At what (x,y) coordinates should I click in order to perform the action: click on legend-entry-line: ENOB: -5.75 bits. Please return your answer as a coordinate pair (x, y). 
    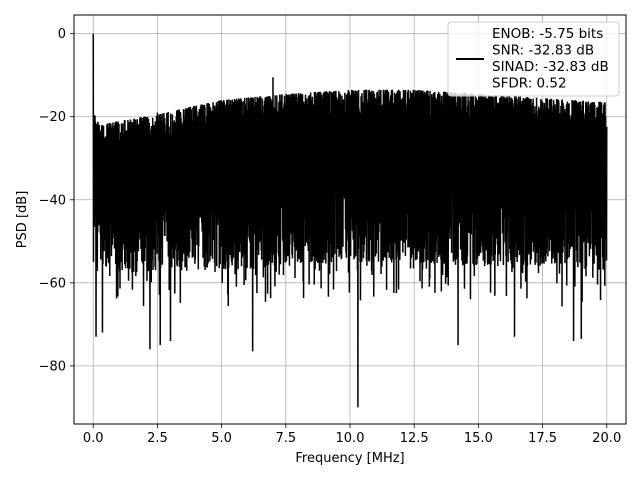
    Looking at the image, I should click on (547, 34).